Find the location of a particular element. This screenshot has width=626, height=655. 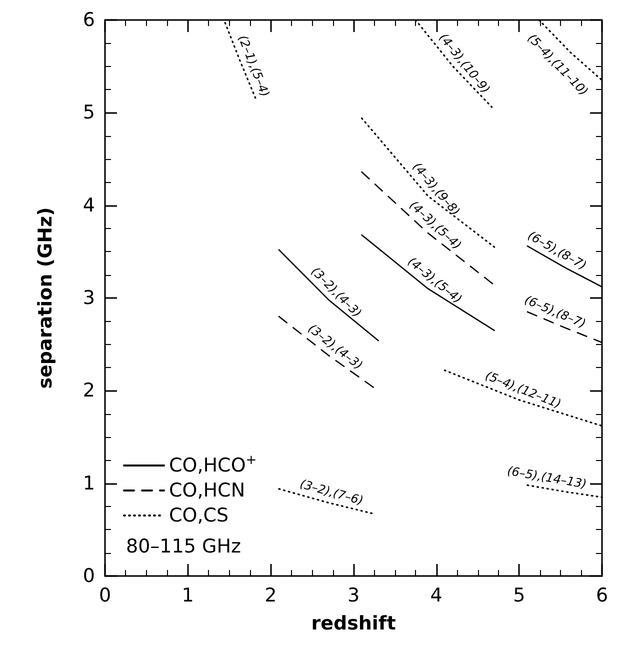

y-tick-label: 1 is located at coordinates (88, 483).